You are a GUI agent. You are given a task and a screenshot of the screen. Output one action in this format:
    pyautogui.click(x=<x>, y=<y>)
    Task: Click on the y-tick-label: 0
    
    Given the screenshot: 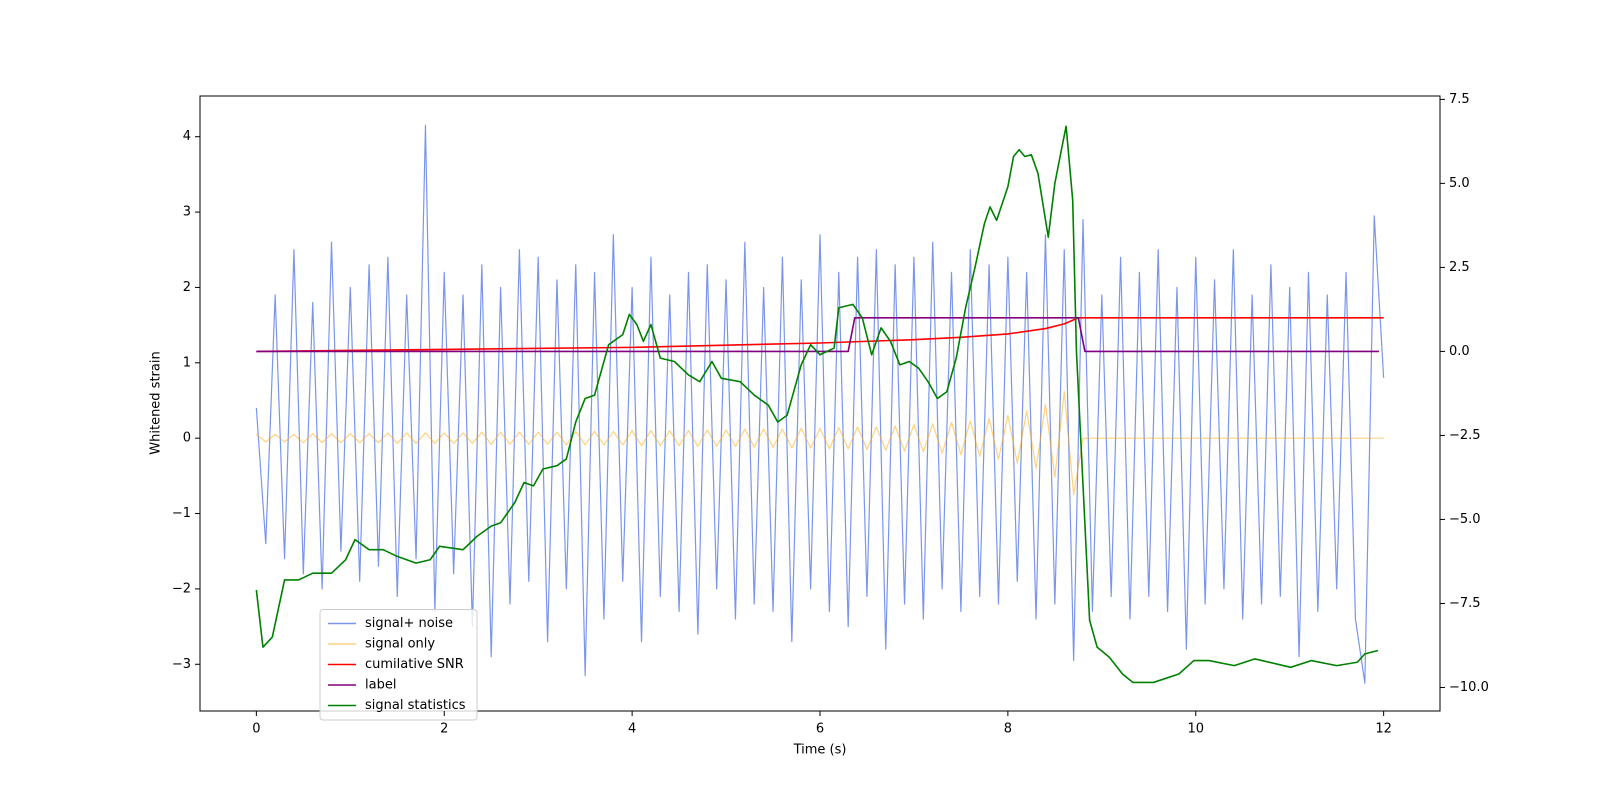 What is the action you would take?
    pyautogui.click(x=187, y=438)
    